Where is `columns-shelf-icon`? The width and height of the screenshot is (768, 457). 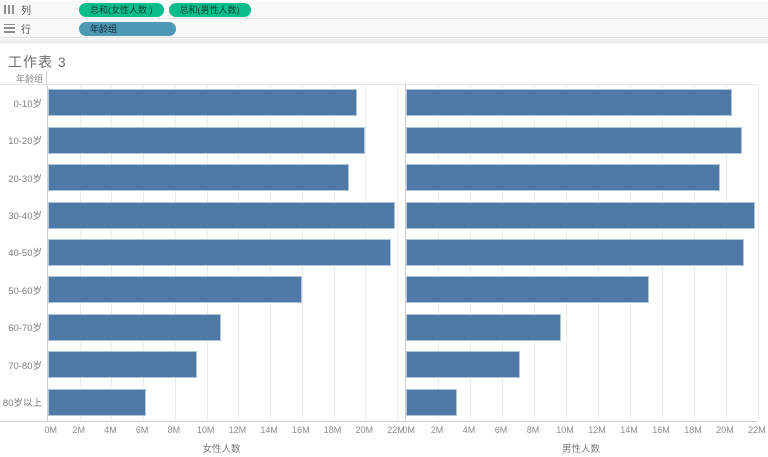 columns-shelf-icon is located at coordinates (9, 9).